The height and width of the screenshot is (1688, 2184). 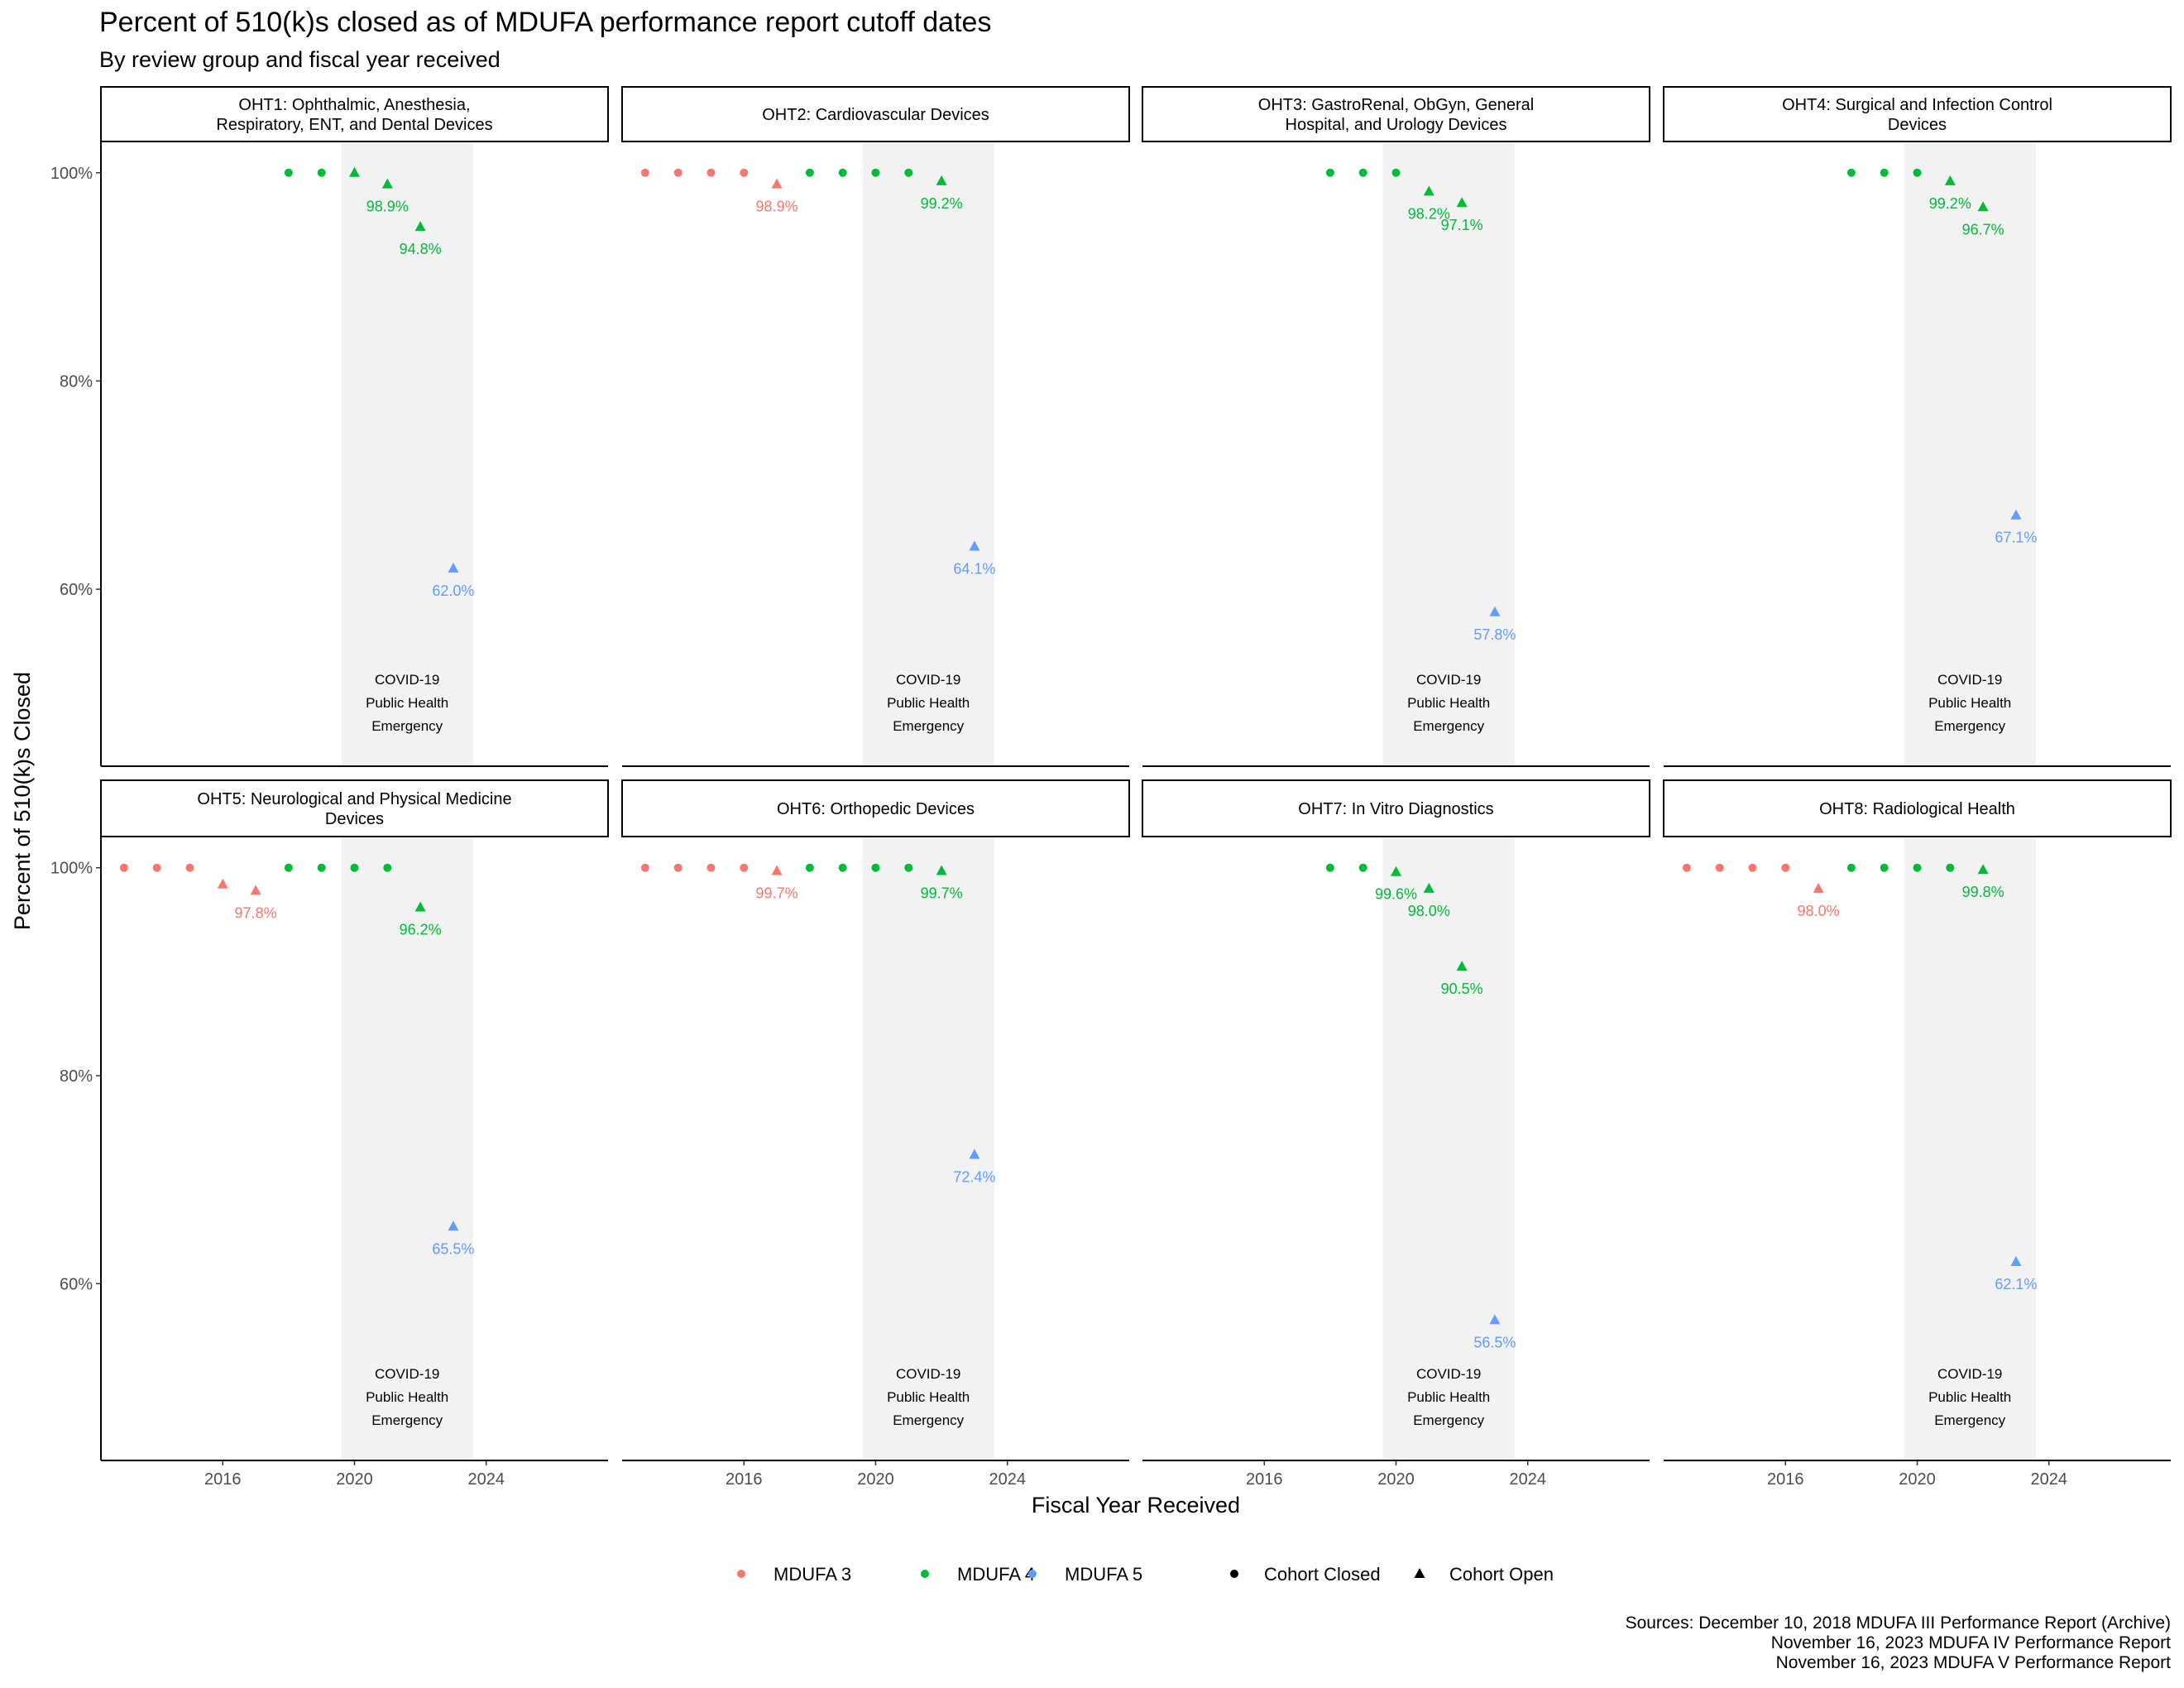 I want to click on panel-title: OHT8: Radiological Health, so click(x=1917, y=809).